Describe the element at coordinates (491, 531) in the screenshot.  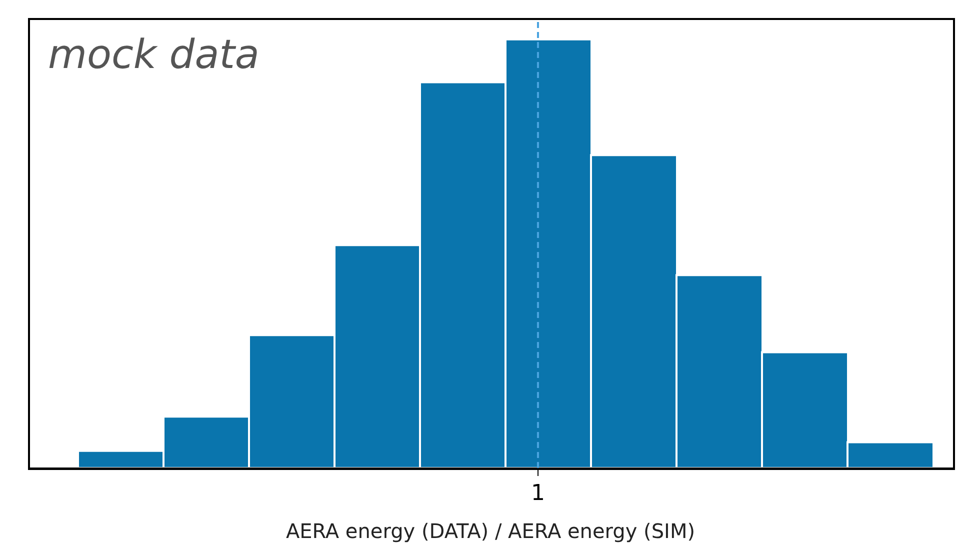
I see `x-axis-title: AERA energy (DATA) / AERA energy (SIM)` at that location.